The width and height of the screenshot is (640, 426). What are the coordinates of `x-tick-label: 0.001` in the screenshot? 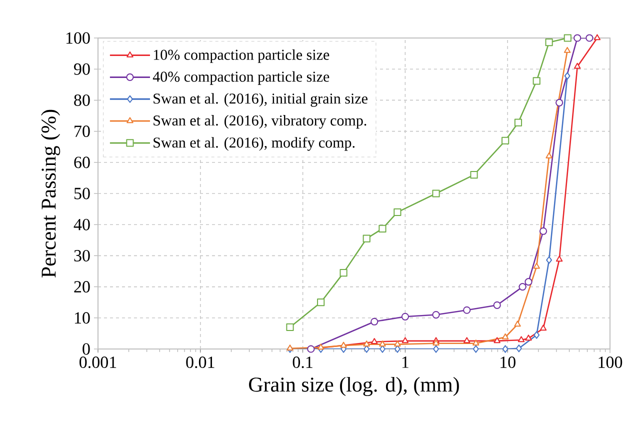 It's located at (98, 362).